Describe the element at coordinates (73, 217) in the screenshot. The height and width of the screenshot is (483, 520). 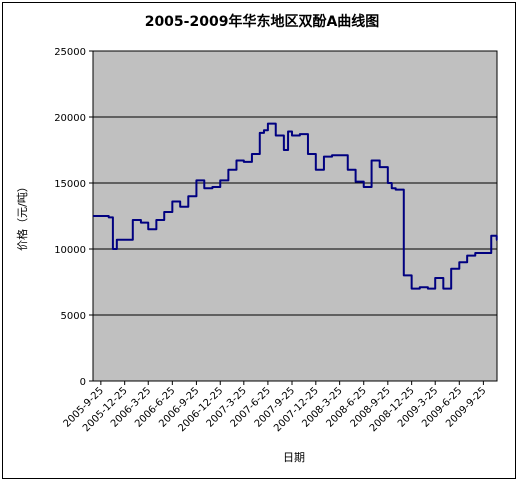
I see `y-axis-ticks: 0 5000 10000 15000 20000 25000` at that location.